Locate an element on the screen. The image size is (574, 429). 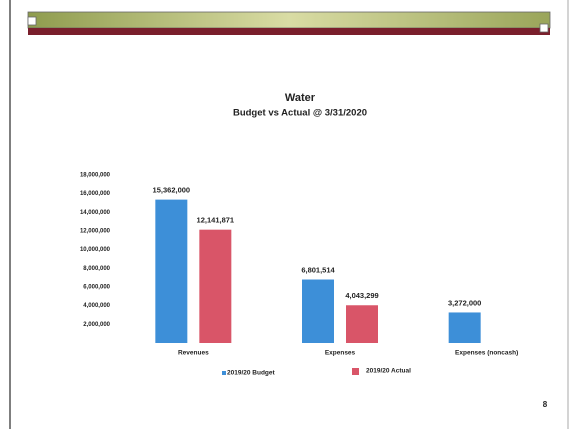
y-tick-label: 12,000,000 is located at coordinates (95, 232).